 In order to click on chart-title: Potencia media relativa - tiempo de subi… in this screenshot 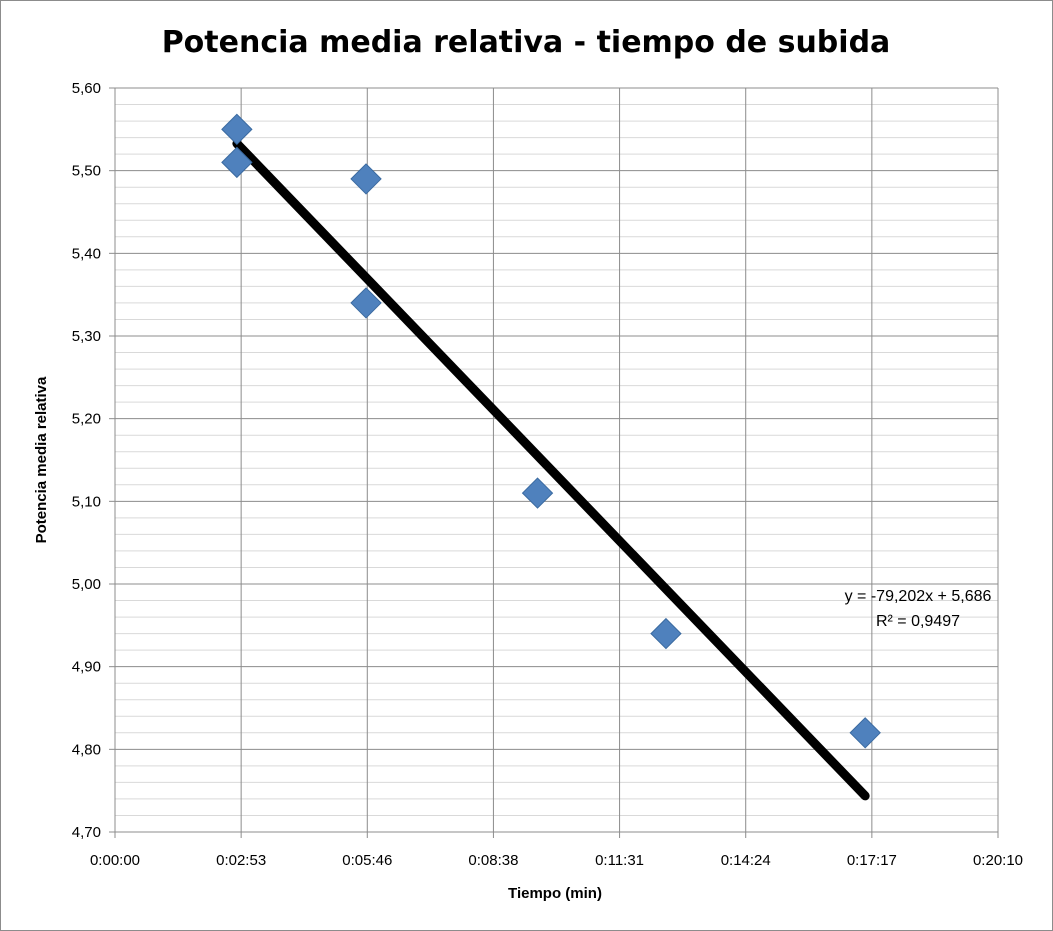, I will do `click(526, 42)`.